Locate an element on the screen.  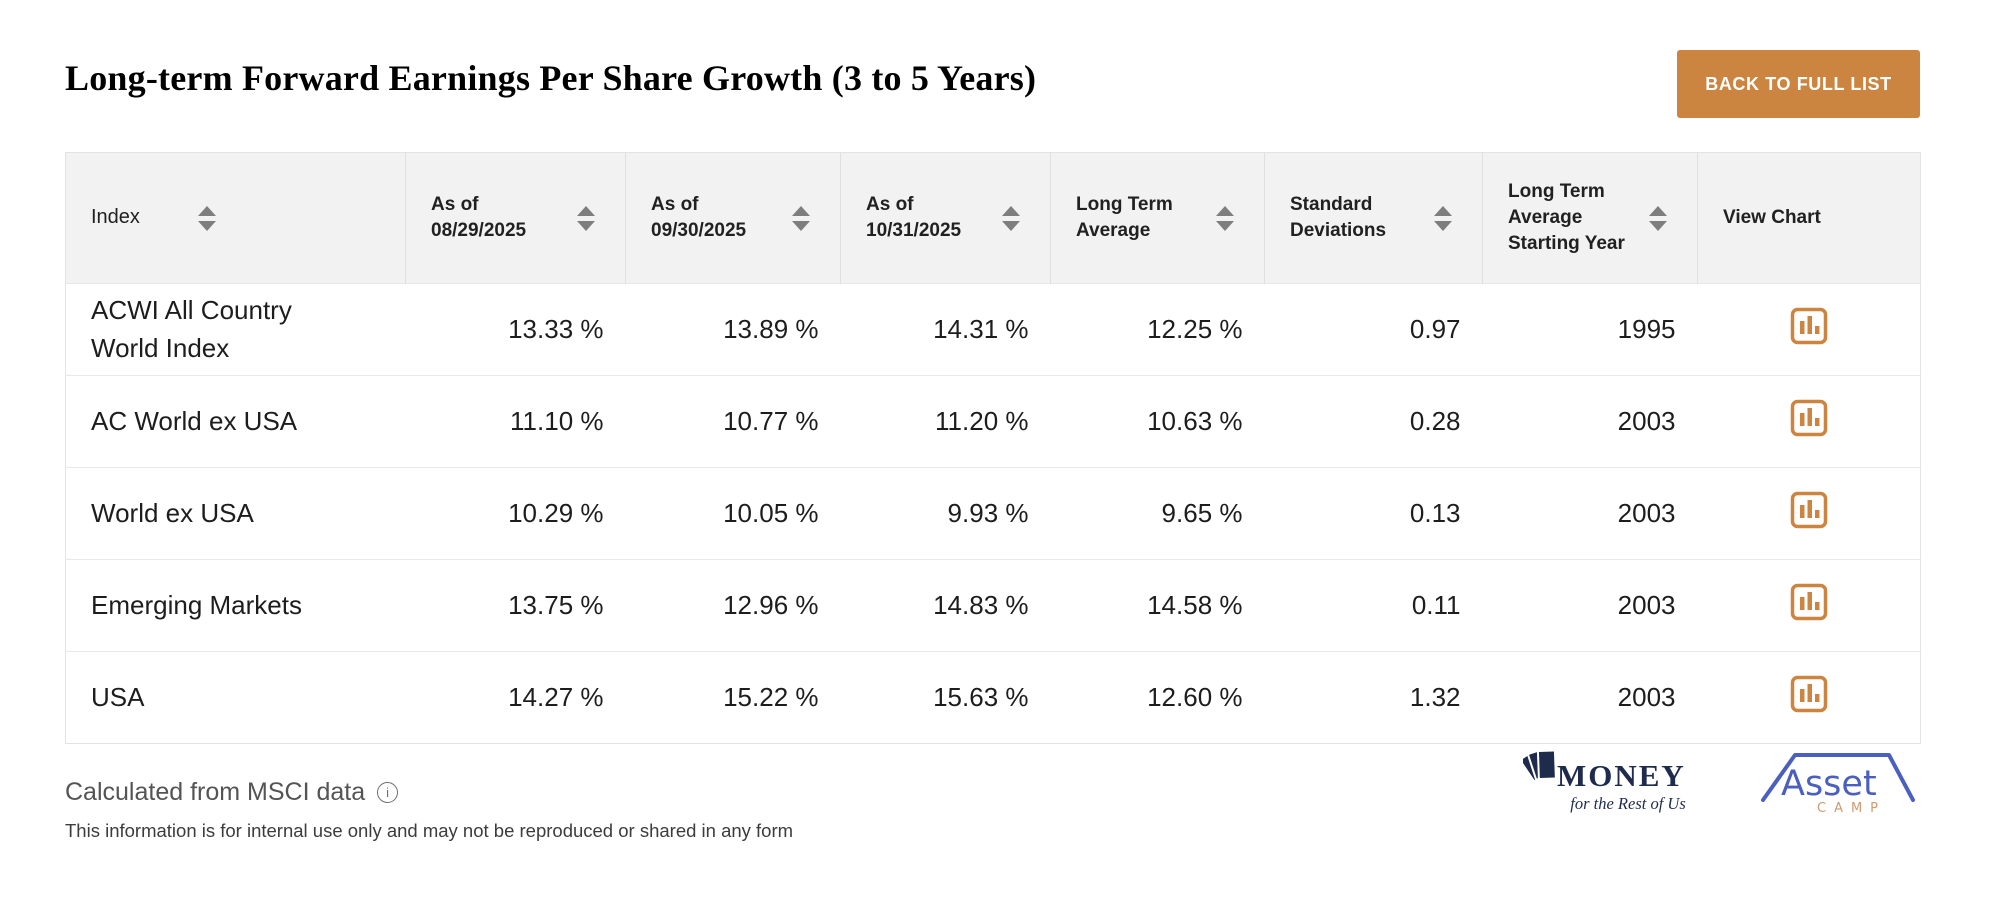
column-header-long-term-average: Long Term Average is located at coordinates (1157, 218).